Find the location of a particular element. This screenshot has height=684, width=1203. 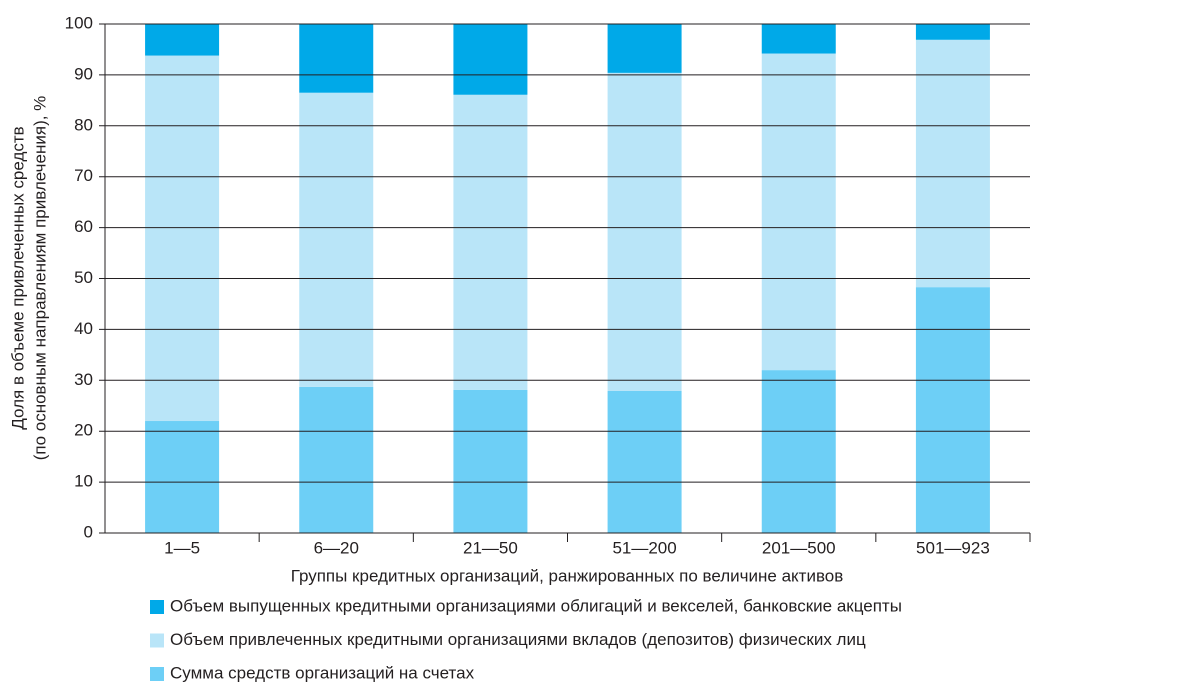

x-tick-label: 21—50 is located at coordinates (490, 547).